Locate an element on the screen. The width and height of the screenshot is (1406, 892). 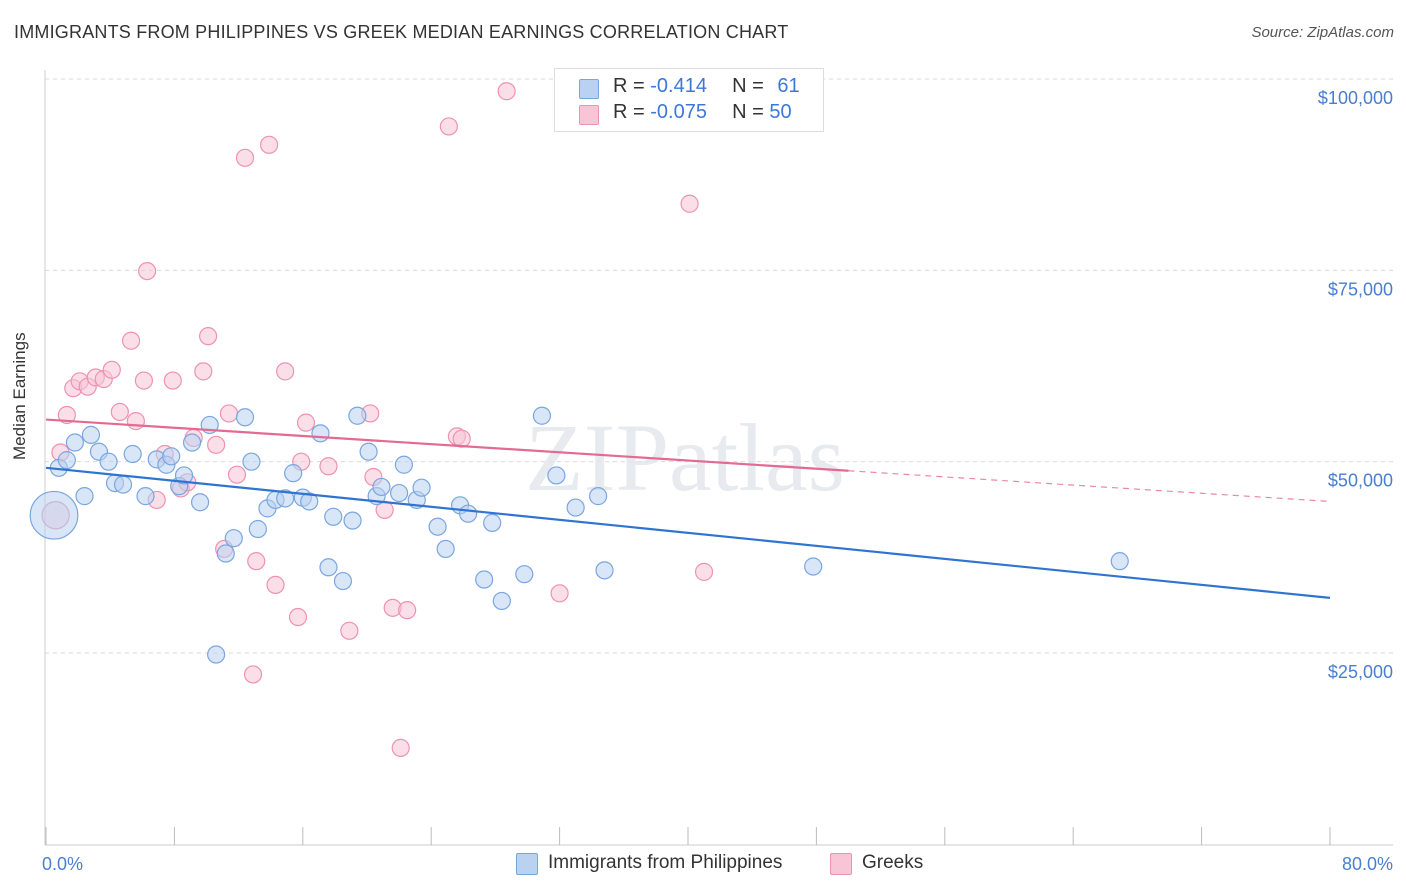
greeks-trend-line-extension is located at coordinates (1089, 486).